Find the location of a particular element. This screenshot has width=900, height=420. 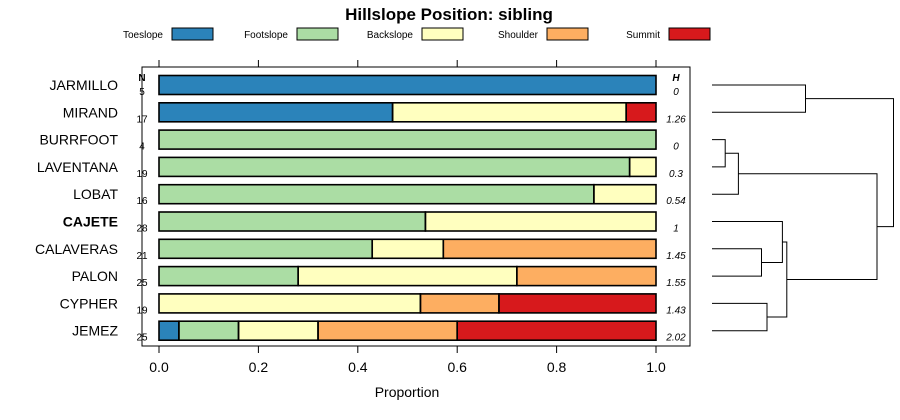

bar-row-jarmillo is located at coordinates (407, 85).